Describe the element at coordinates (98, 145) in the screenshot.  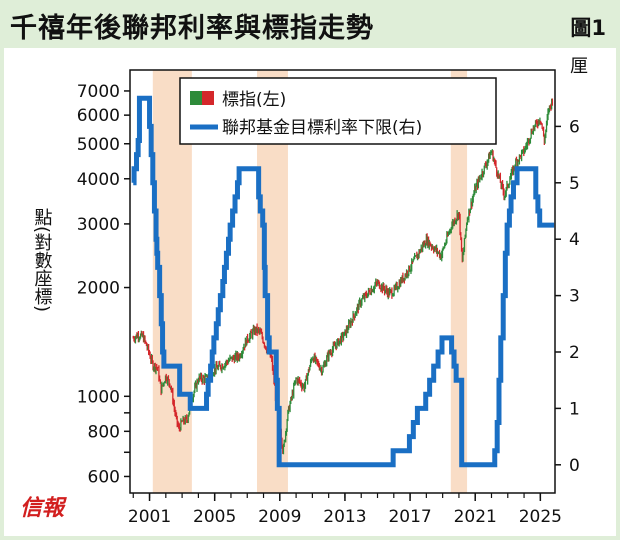
I see `left-tick-label: 5000` at that location.